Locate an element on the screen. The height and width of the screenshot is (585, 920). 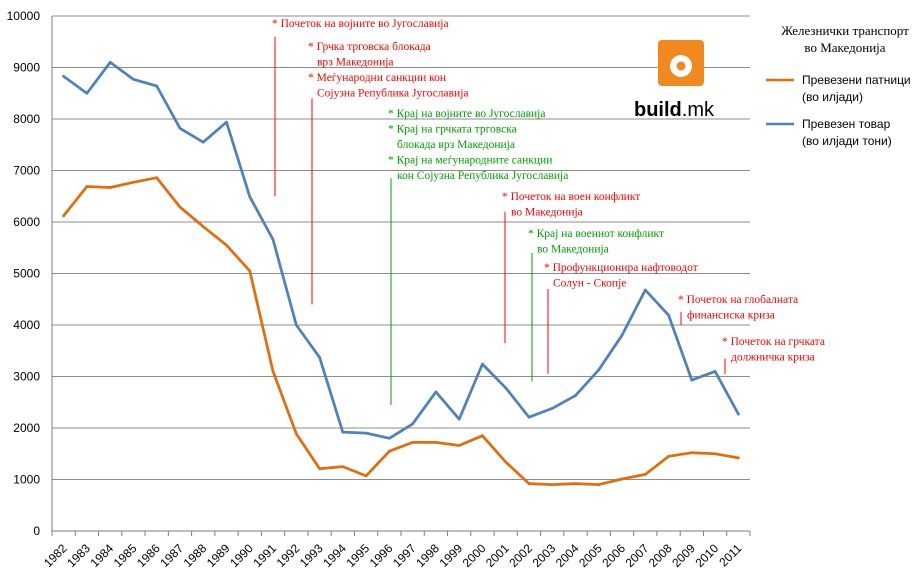
x-tick-label: 2002 is located at coordinates (520, 555).